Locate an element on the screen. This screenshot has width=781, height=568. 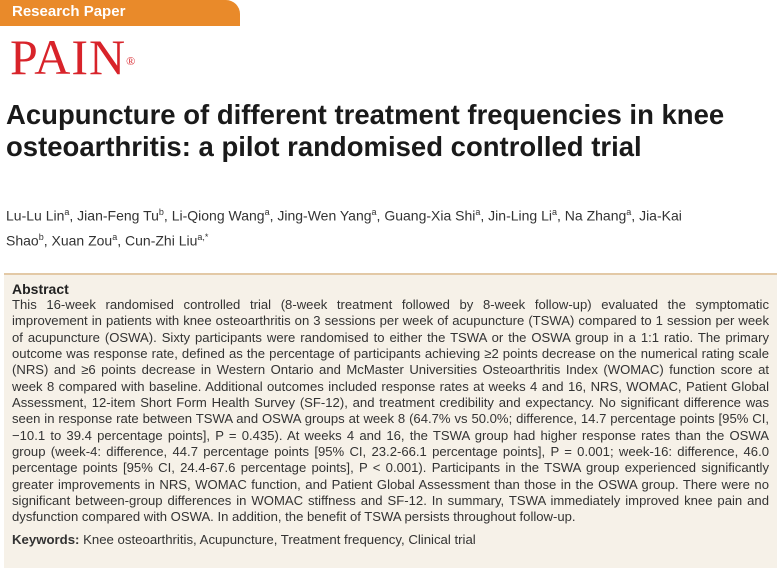
author-name: Lu-Lu Lin is located at coordinates (35, 215).